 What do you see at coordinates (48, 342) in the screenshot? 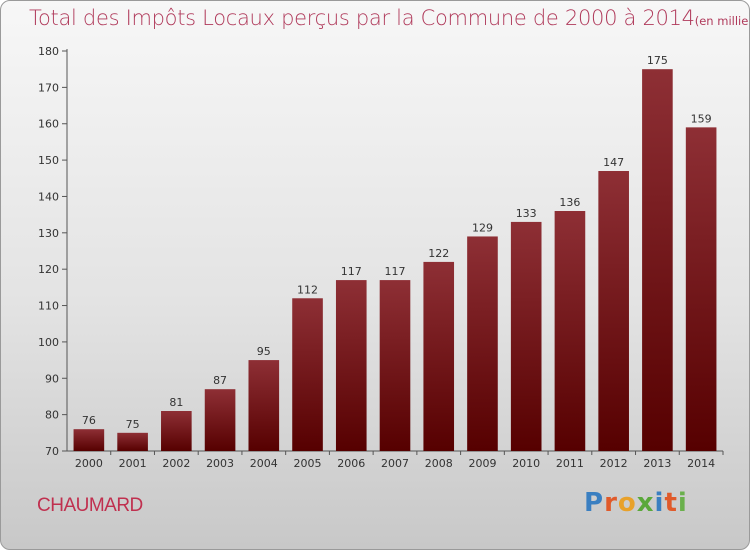
I see `y-tick-label: 100` at bounding box center [48, 342].